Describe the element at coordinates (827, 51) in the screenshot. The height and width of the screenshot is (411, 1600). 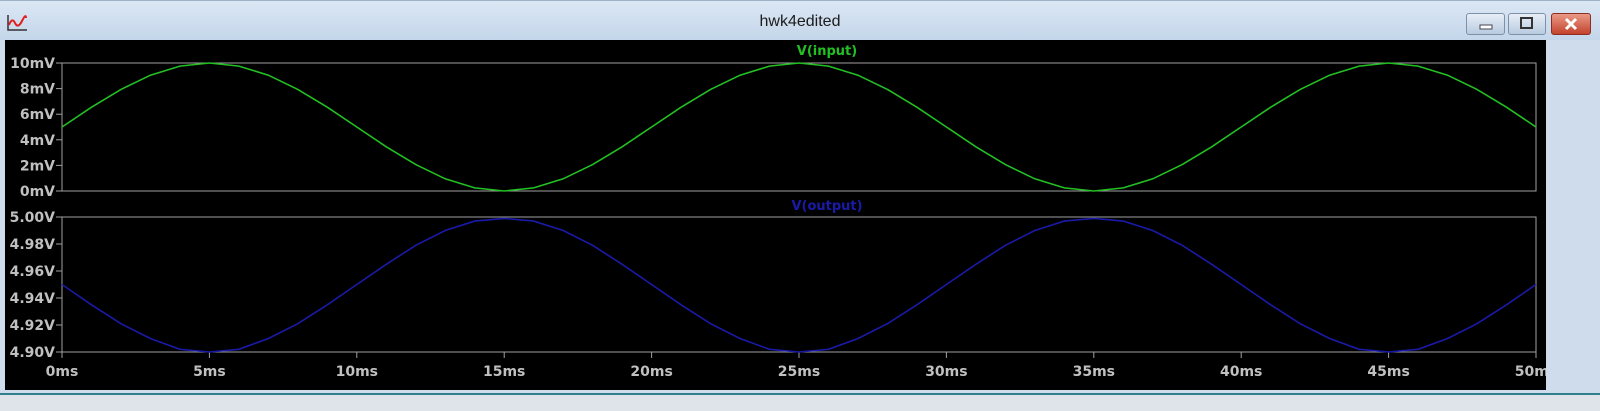
I see `trace-title: V(input)` at that location.